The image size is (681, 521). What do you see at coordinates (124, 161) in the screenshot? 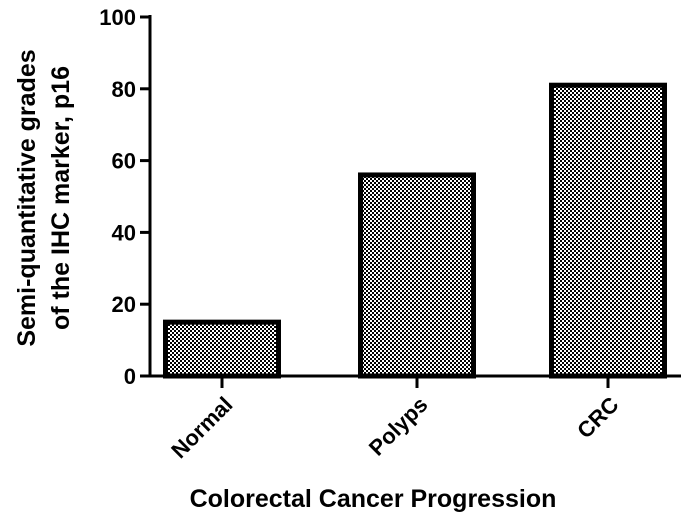
I see `y-tick-label: 60` at bounding box center [124, 161].